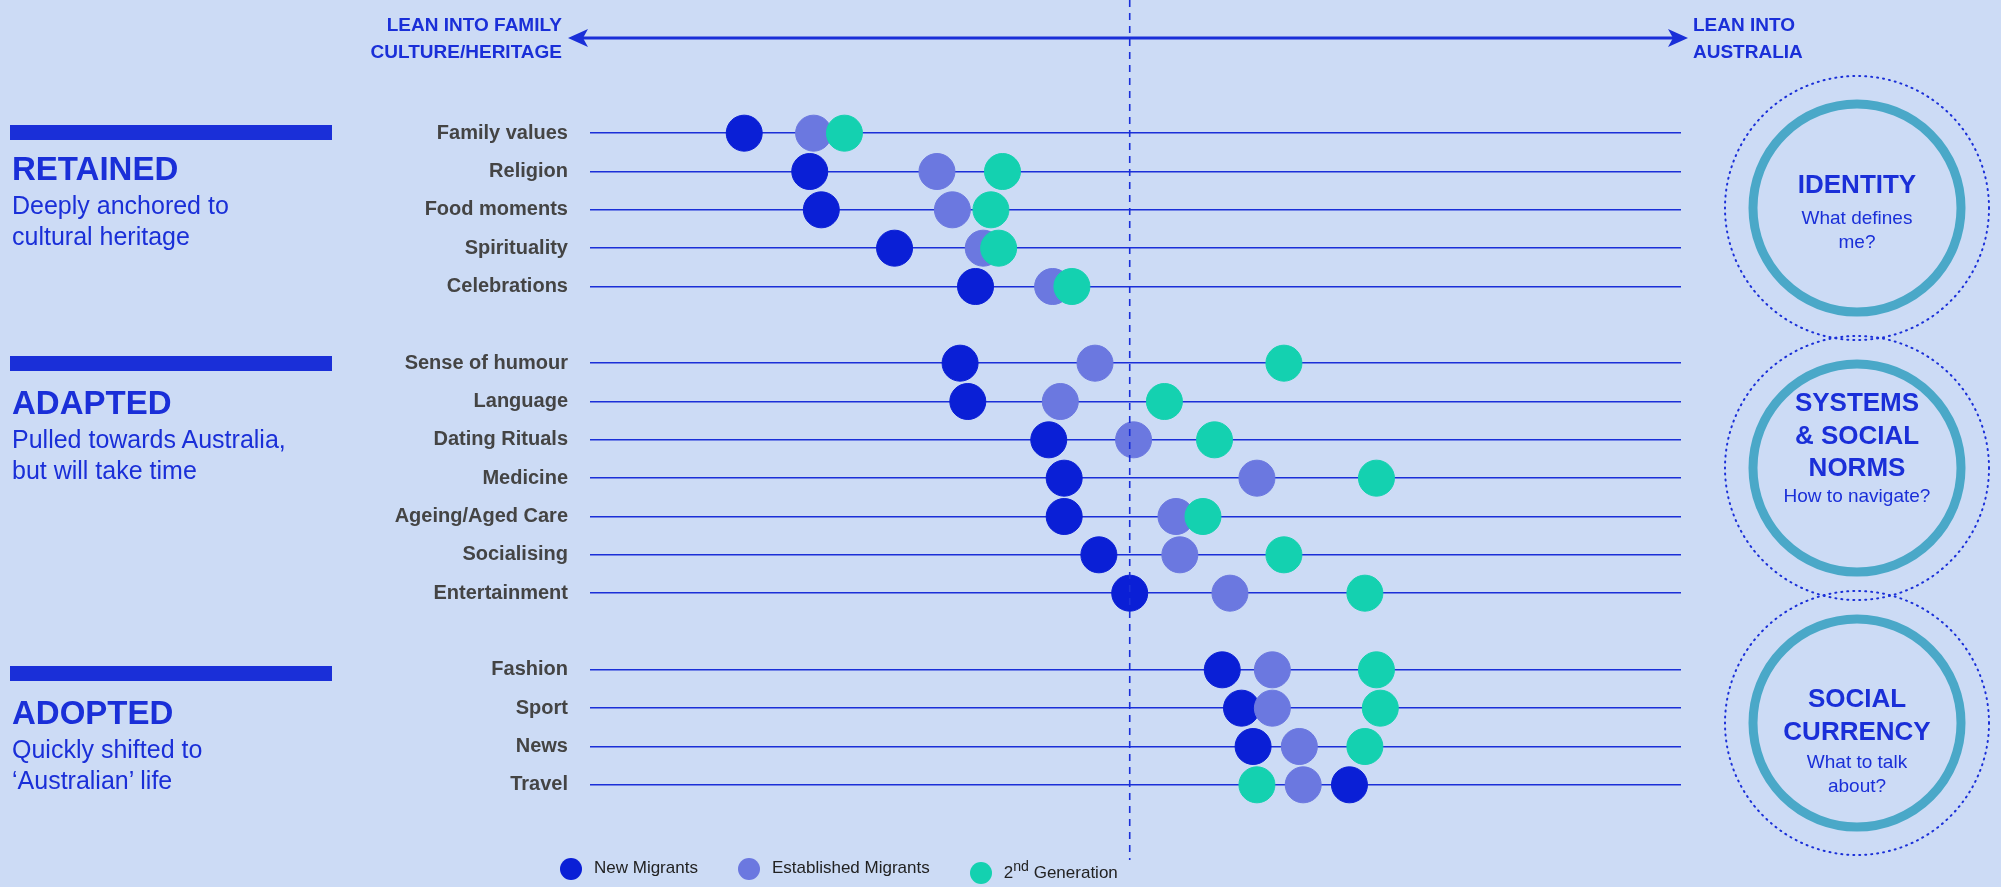  What do you see at coordinates (149, 455) in the screenshot?
I see `text: Pulled towards Australia, but will take time` at bounding box center [149, 455].